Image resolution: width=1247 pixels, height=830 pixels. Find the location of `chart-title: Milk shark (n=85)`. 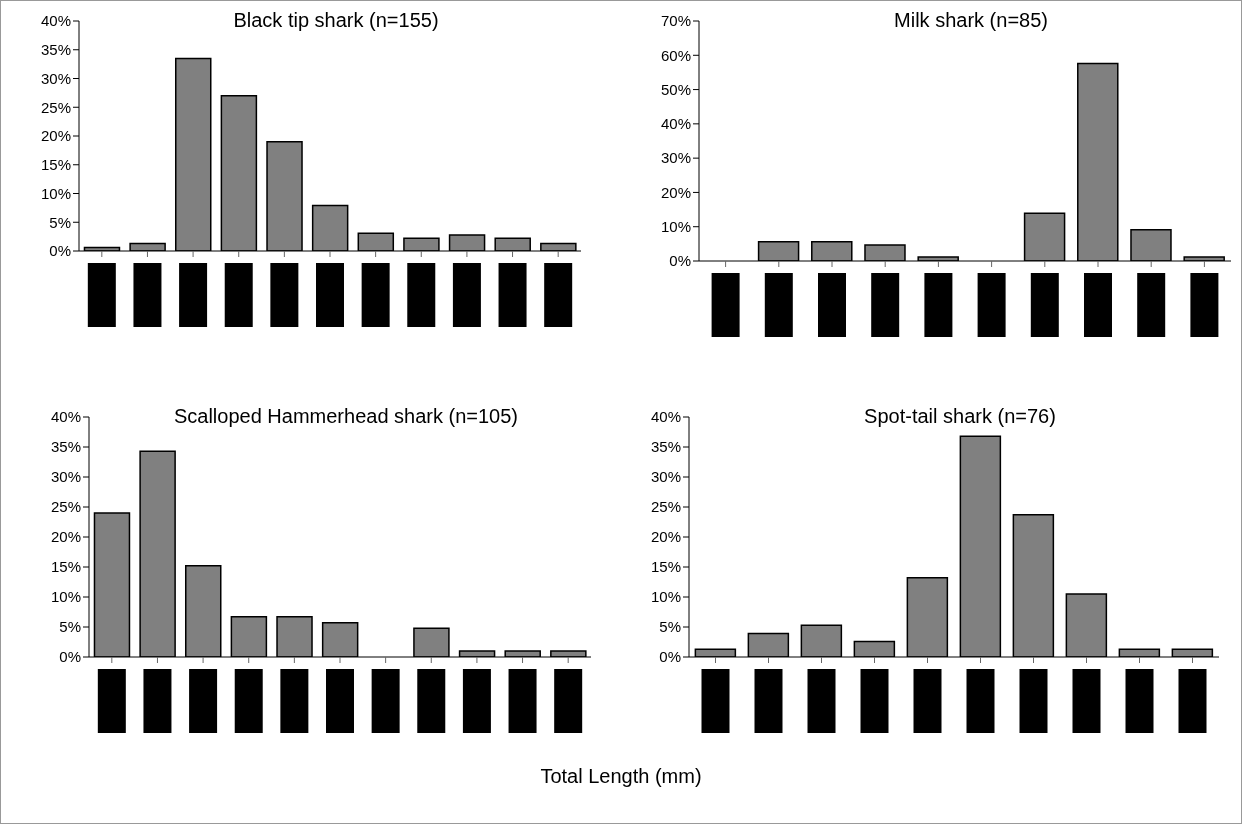

chart-title: Milk shark (n=85) is located at coordinates (971, 20).